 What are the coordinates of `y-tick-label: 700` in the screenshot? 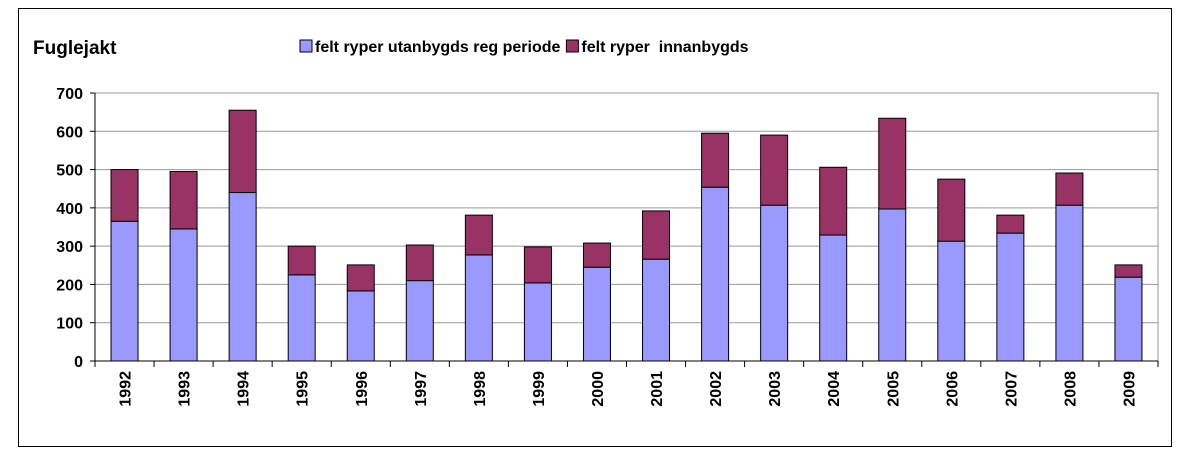 It's located at (69, 94).